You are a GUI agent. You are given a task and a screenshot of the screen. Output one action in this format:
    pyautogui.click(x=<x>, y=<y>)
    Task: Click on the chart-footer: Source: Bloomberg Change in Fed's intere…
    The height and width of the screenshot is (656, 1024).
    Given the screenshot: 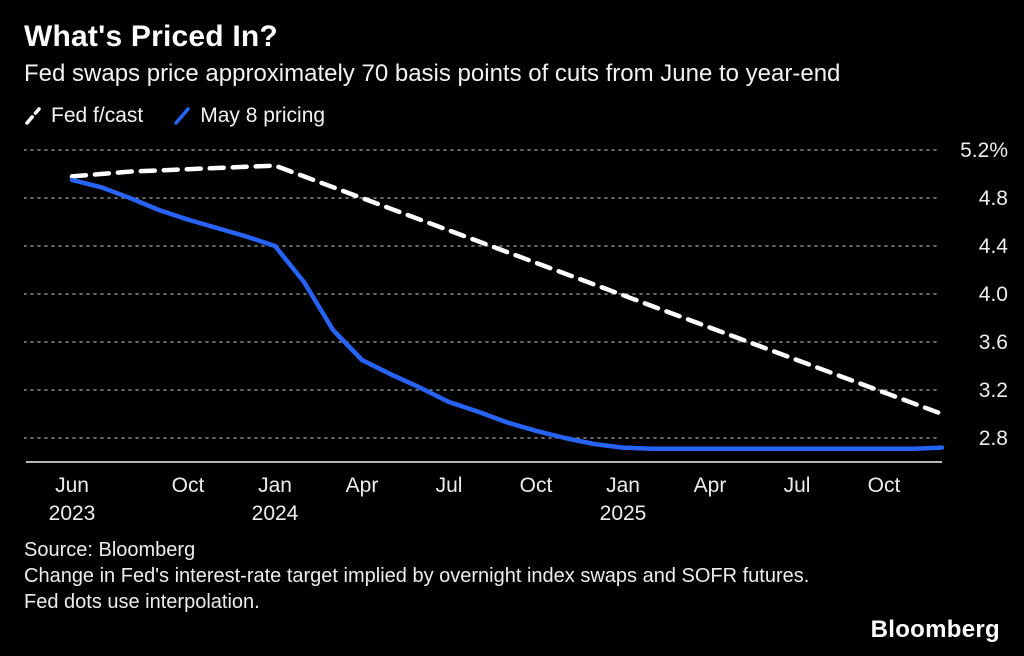 What is the action you would take?
    pyautogui.click(x=512, y=577)
    